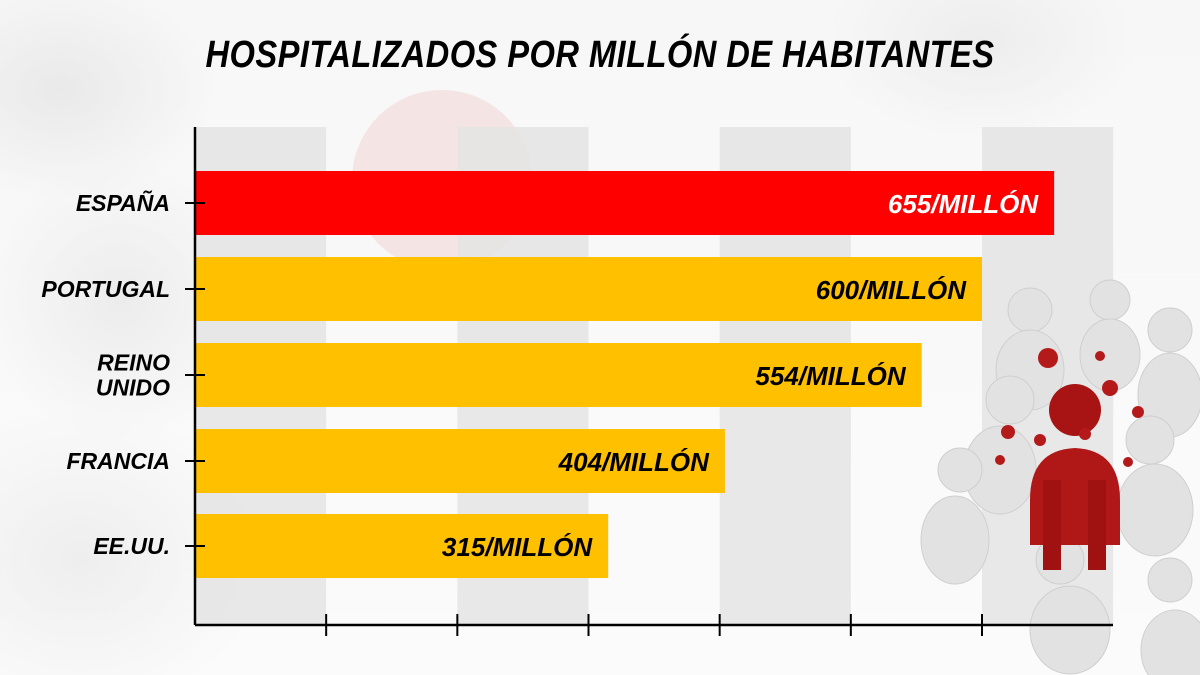 The image size is (1200, 675). I want to click on category-label: REINO UNIDO, so click(133, 375).